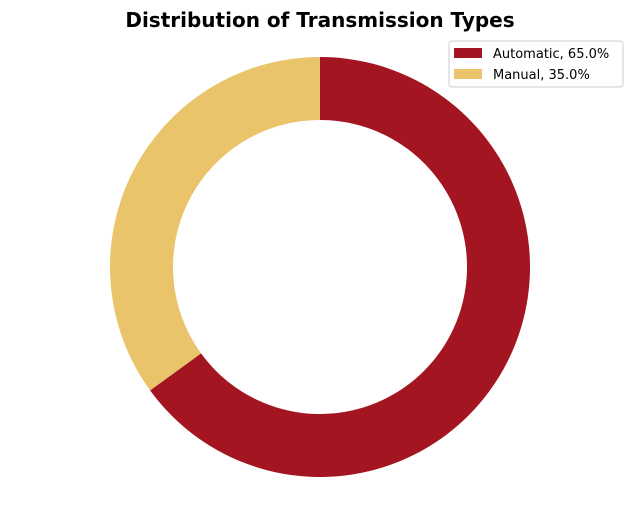 The width and height of the screenshot is (640, 508). I want to click on legend: Automatic, 65.0% Manual, 35.0%, so click(536, 64).